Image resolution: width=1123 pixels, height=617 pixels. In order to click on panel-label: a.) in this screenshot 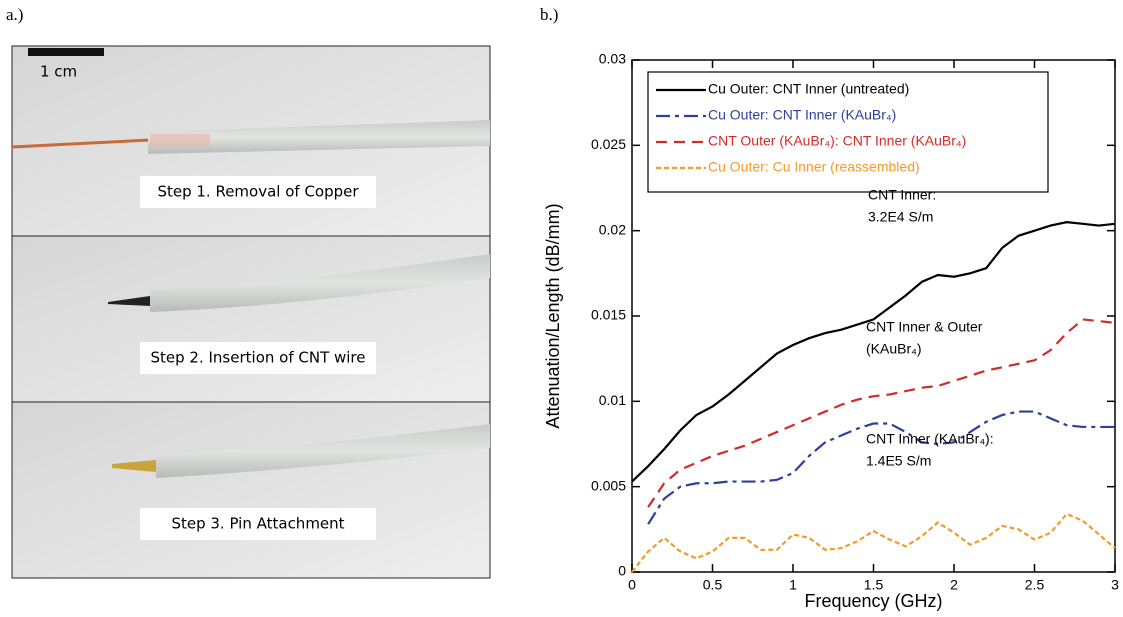, I will do `click(14, 14)`.